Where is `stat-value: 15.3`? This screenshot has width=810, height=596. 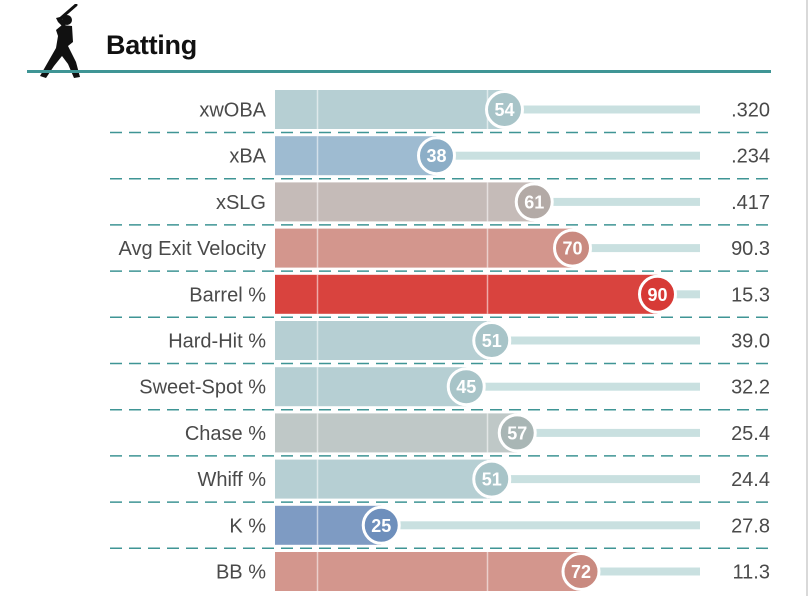
stat-value: 15.3 is located at coordinates (750, 295).